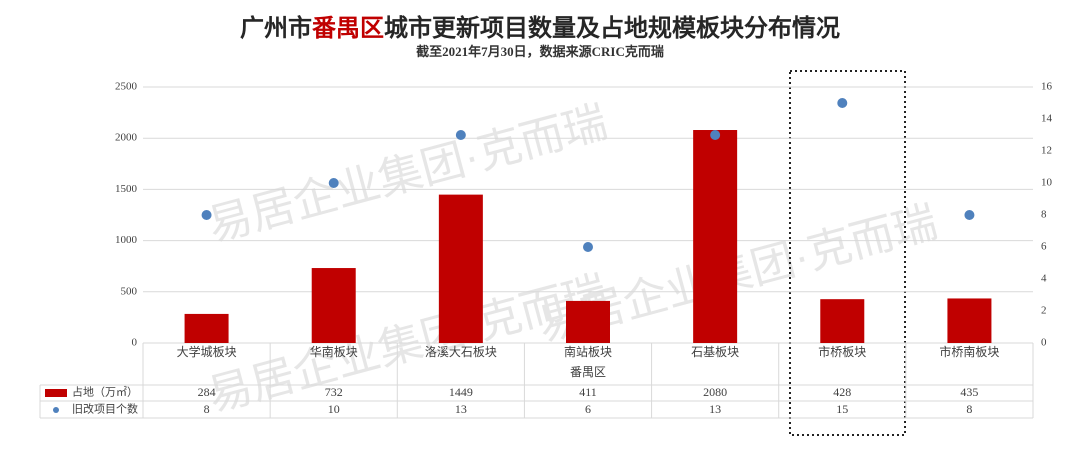  Describe the element at coordinates (842, 392) in the screenshot. I see `table-value: 428` at that location.